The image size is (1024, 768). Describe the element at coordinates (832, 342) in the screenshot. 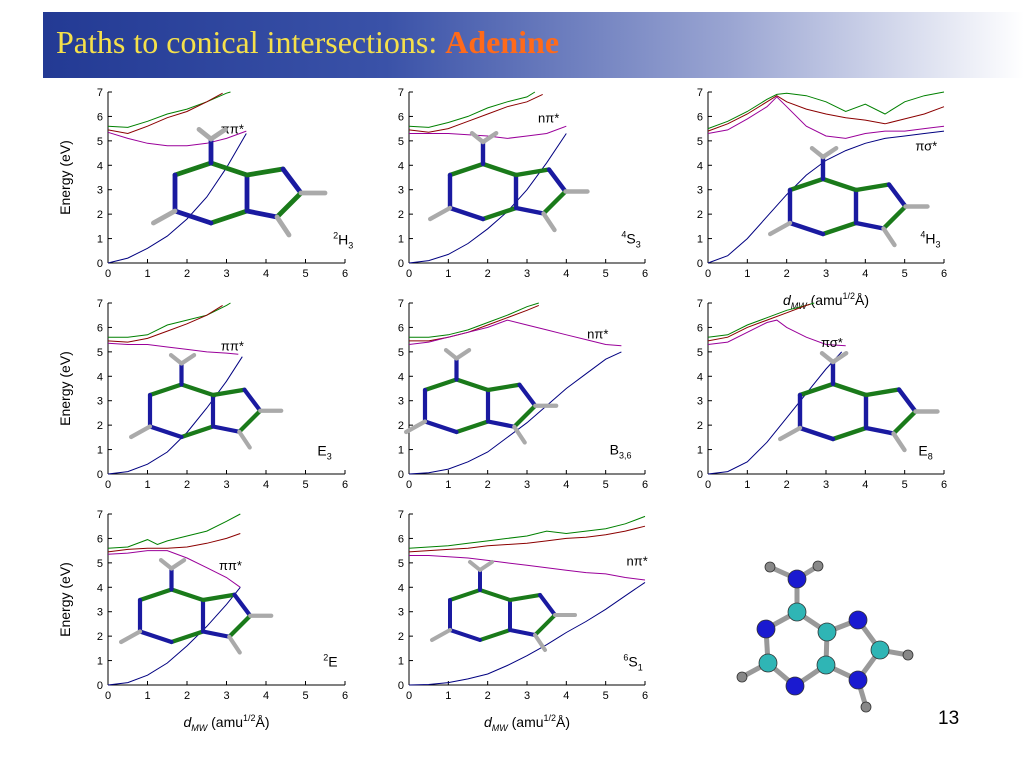

I see `state-label: πσ*` at that location.